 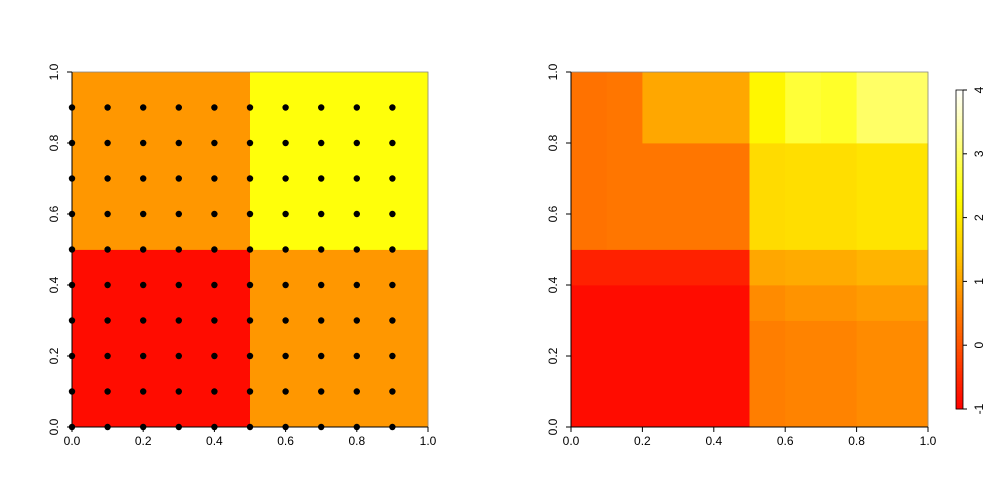 I want to click on y-tick-label: 0.2, so click(x=54, y=355).